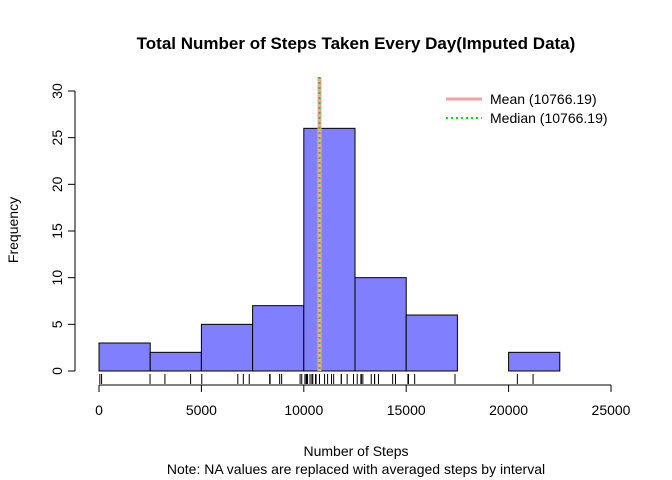 This screenshot has height=480, width=672. What do you see at coordinates (201, 410) in the screenshot?
I see `x-tick-label: 5000` at bounding box center [201, 410].